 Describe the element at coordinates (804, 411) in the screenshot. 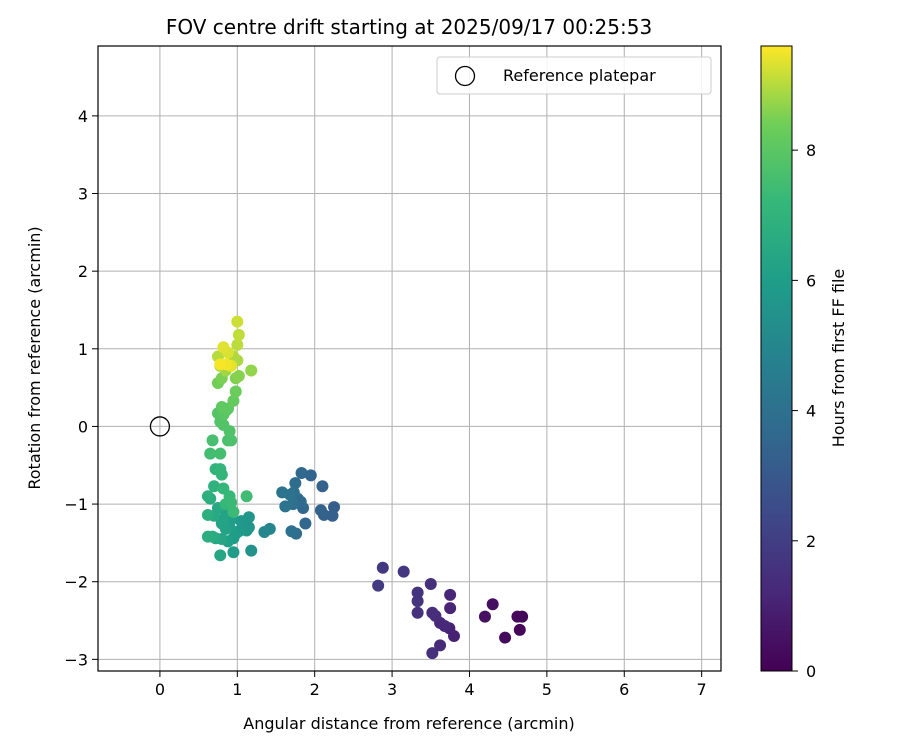

I see `colorbar-ticks: 0 2 4 6 8` at that location.